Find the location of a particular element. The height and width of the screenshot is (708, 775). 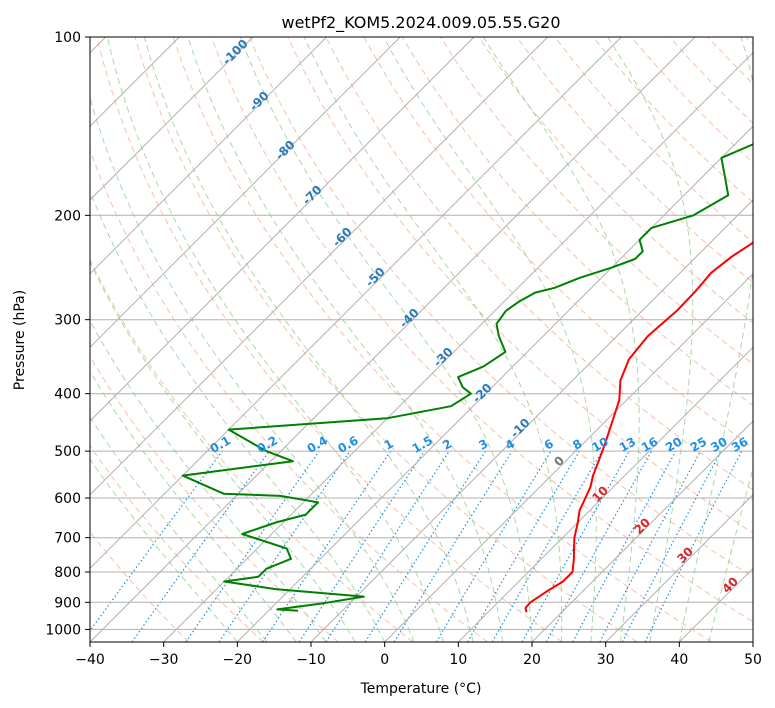

y-tick-label: 600 is located at coordinates (67, 499).